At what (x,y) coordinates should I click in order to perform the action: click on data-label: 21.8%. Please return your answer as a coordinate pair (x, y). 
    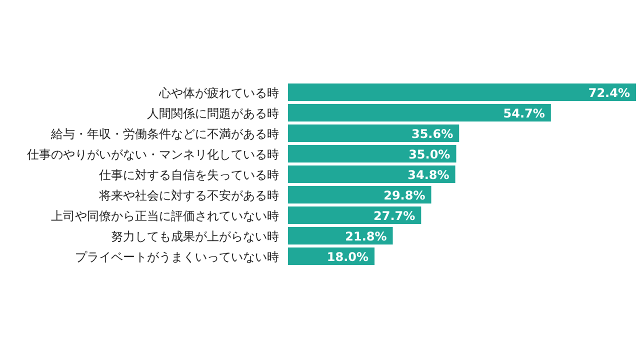
    Looking at the image, I should click on (366, 236).